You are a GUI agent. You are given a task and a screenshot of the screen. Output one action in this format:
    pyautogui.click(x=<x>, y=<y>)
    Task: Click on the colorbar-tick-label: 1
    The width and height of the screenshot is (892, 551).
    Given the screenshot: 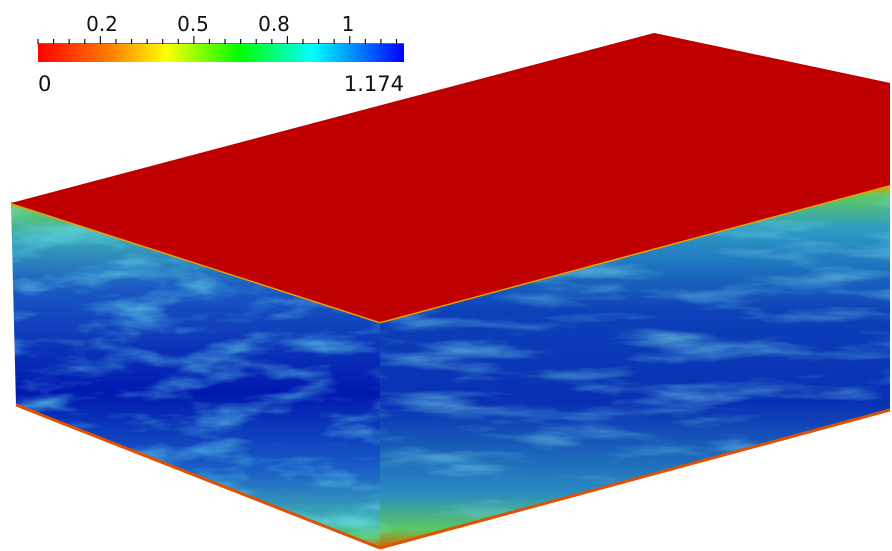 What is the action you would take?
    pyautogui.click(x=348, y=24)
    